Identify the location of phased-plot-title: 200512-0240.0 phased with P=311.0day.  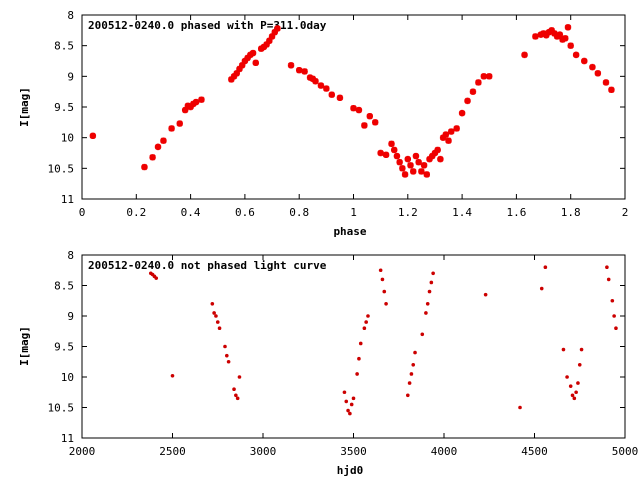
(207, 25).